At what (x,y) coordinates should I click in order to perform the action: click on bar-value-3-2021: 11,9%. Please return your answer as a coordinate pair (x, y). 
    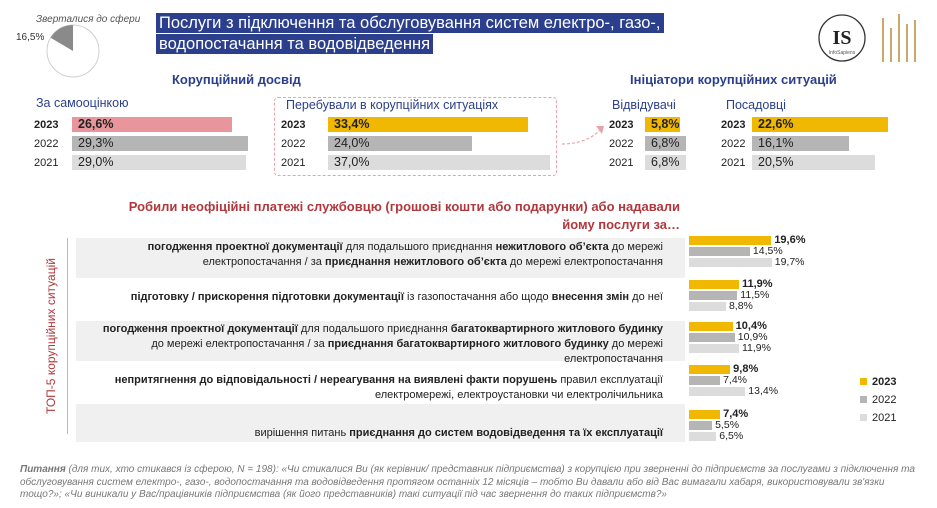
    Looking at the image, I should click on (756, 348).